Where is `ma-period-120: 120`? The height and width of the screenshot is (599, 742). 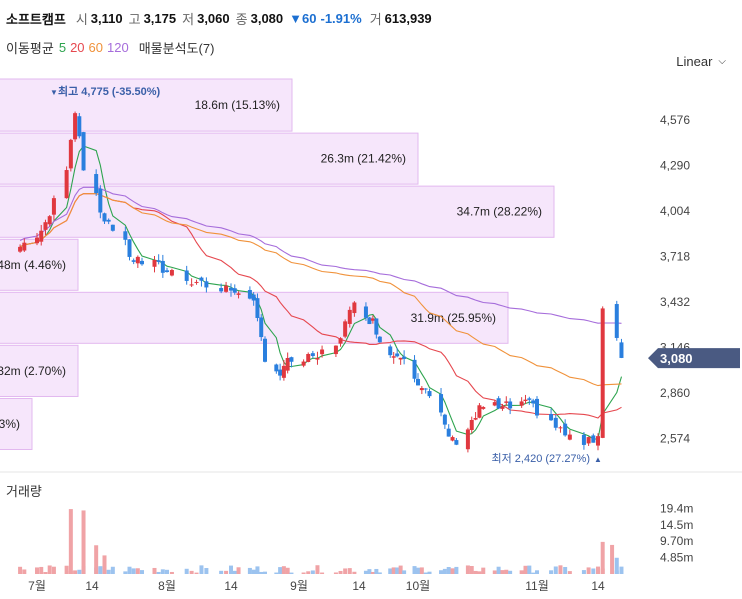
ma-period-120: 120 is located at coordinates (118, 47).